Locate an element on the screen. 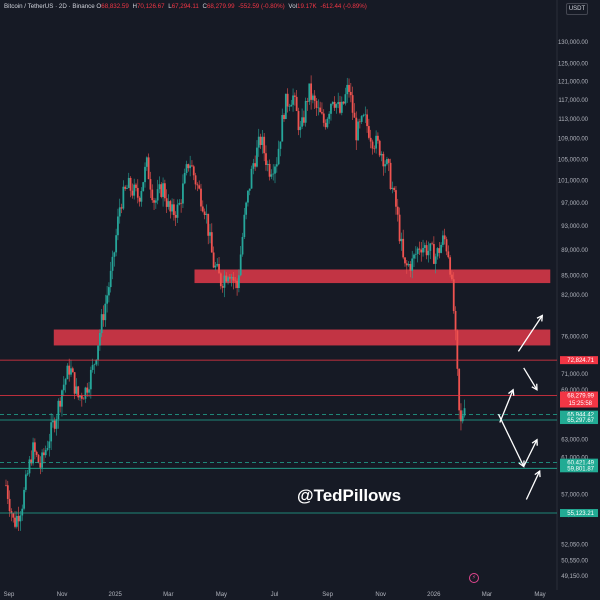 This screenshot has height=600, width=600. x-tick-label: Jul is located at coordinates (275, 595).